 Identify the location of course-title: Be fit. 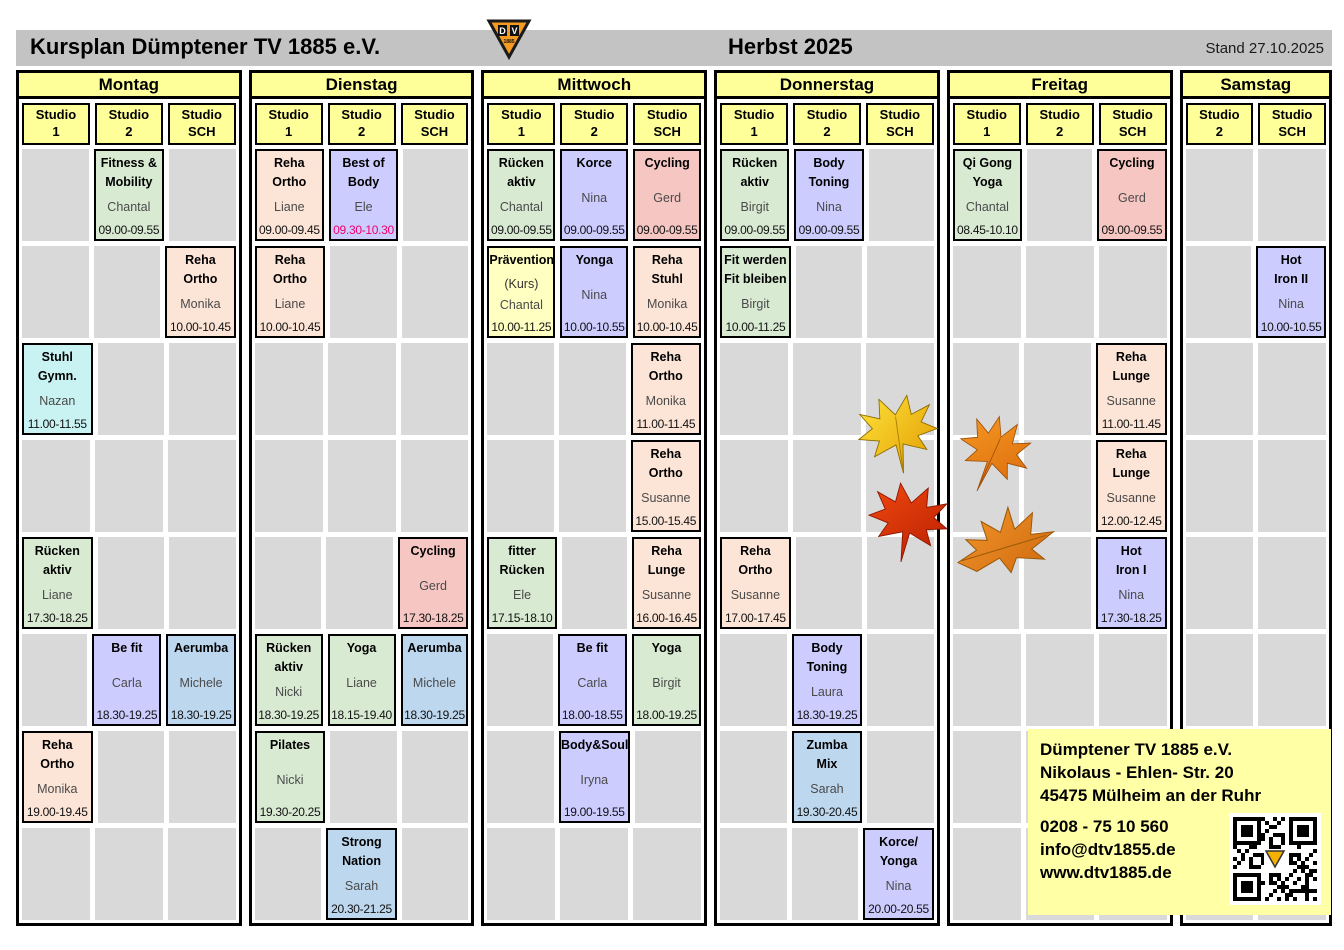
(127, 647).